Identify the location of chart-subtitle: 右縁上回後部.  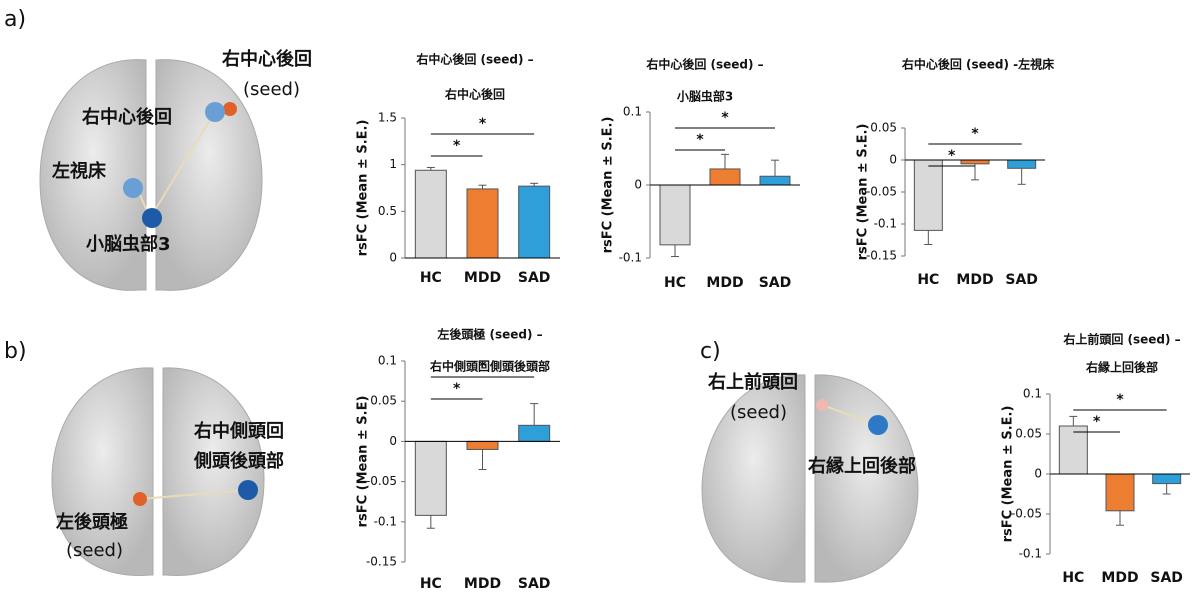
(1121, 367).